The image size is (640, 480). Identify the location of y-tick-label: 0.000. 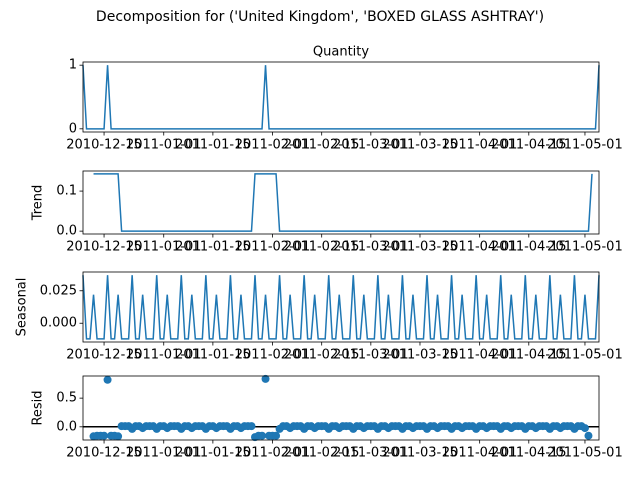
(58, 323).